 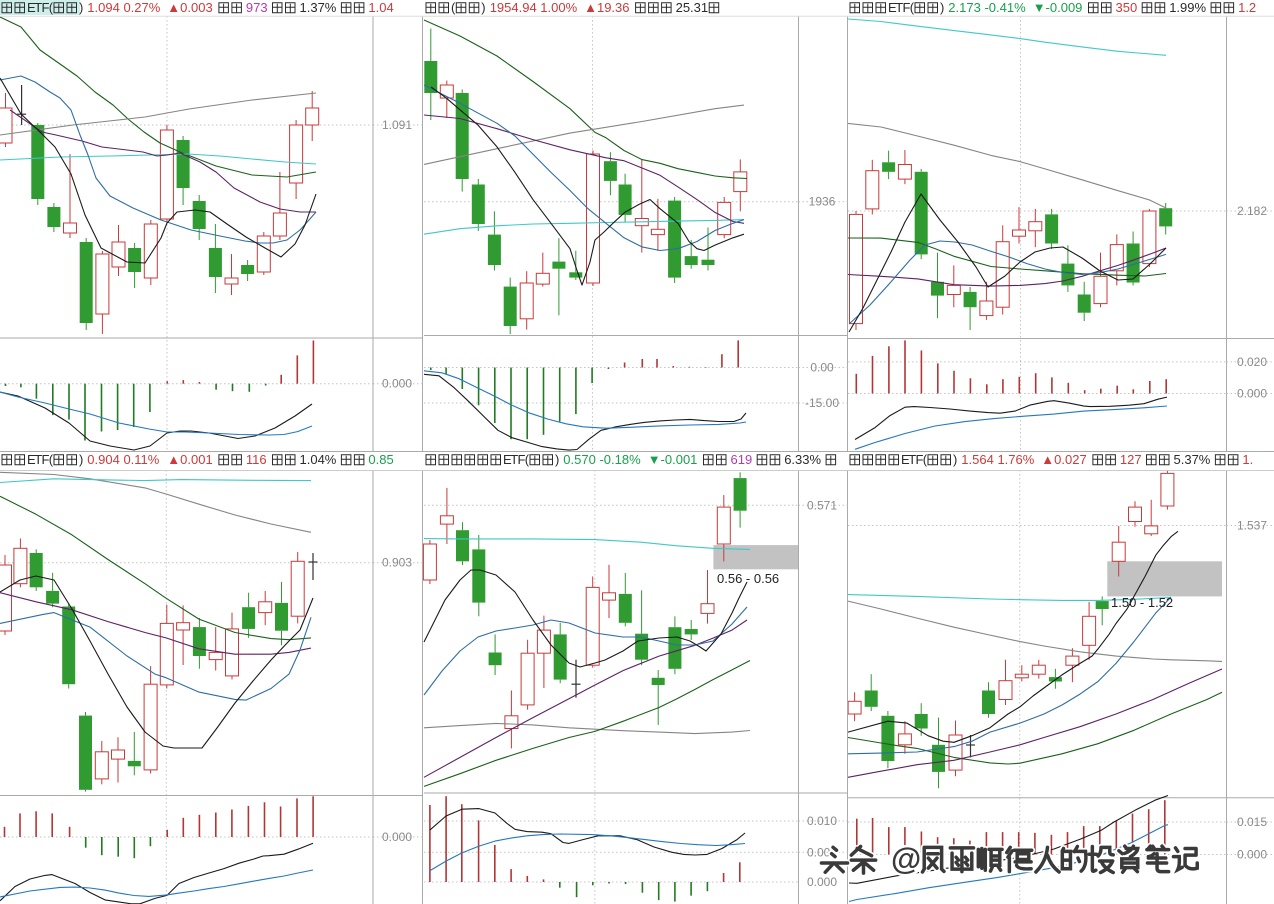 I want to click on svg-text: 1.537, so click(x=1252, y=526).